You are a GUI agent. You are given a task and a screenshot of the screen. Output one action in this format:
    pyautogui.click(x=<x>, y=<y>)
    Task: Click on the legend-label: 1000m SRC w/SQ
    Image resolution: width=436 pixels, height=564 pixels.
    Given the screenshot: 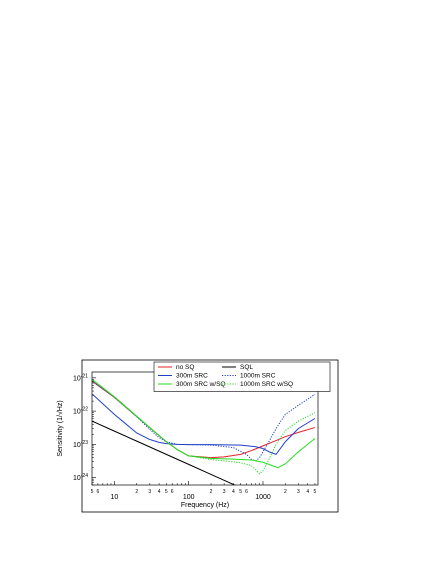 What is the action you would take?
    pyautogui.click(x=266, y=384)
    